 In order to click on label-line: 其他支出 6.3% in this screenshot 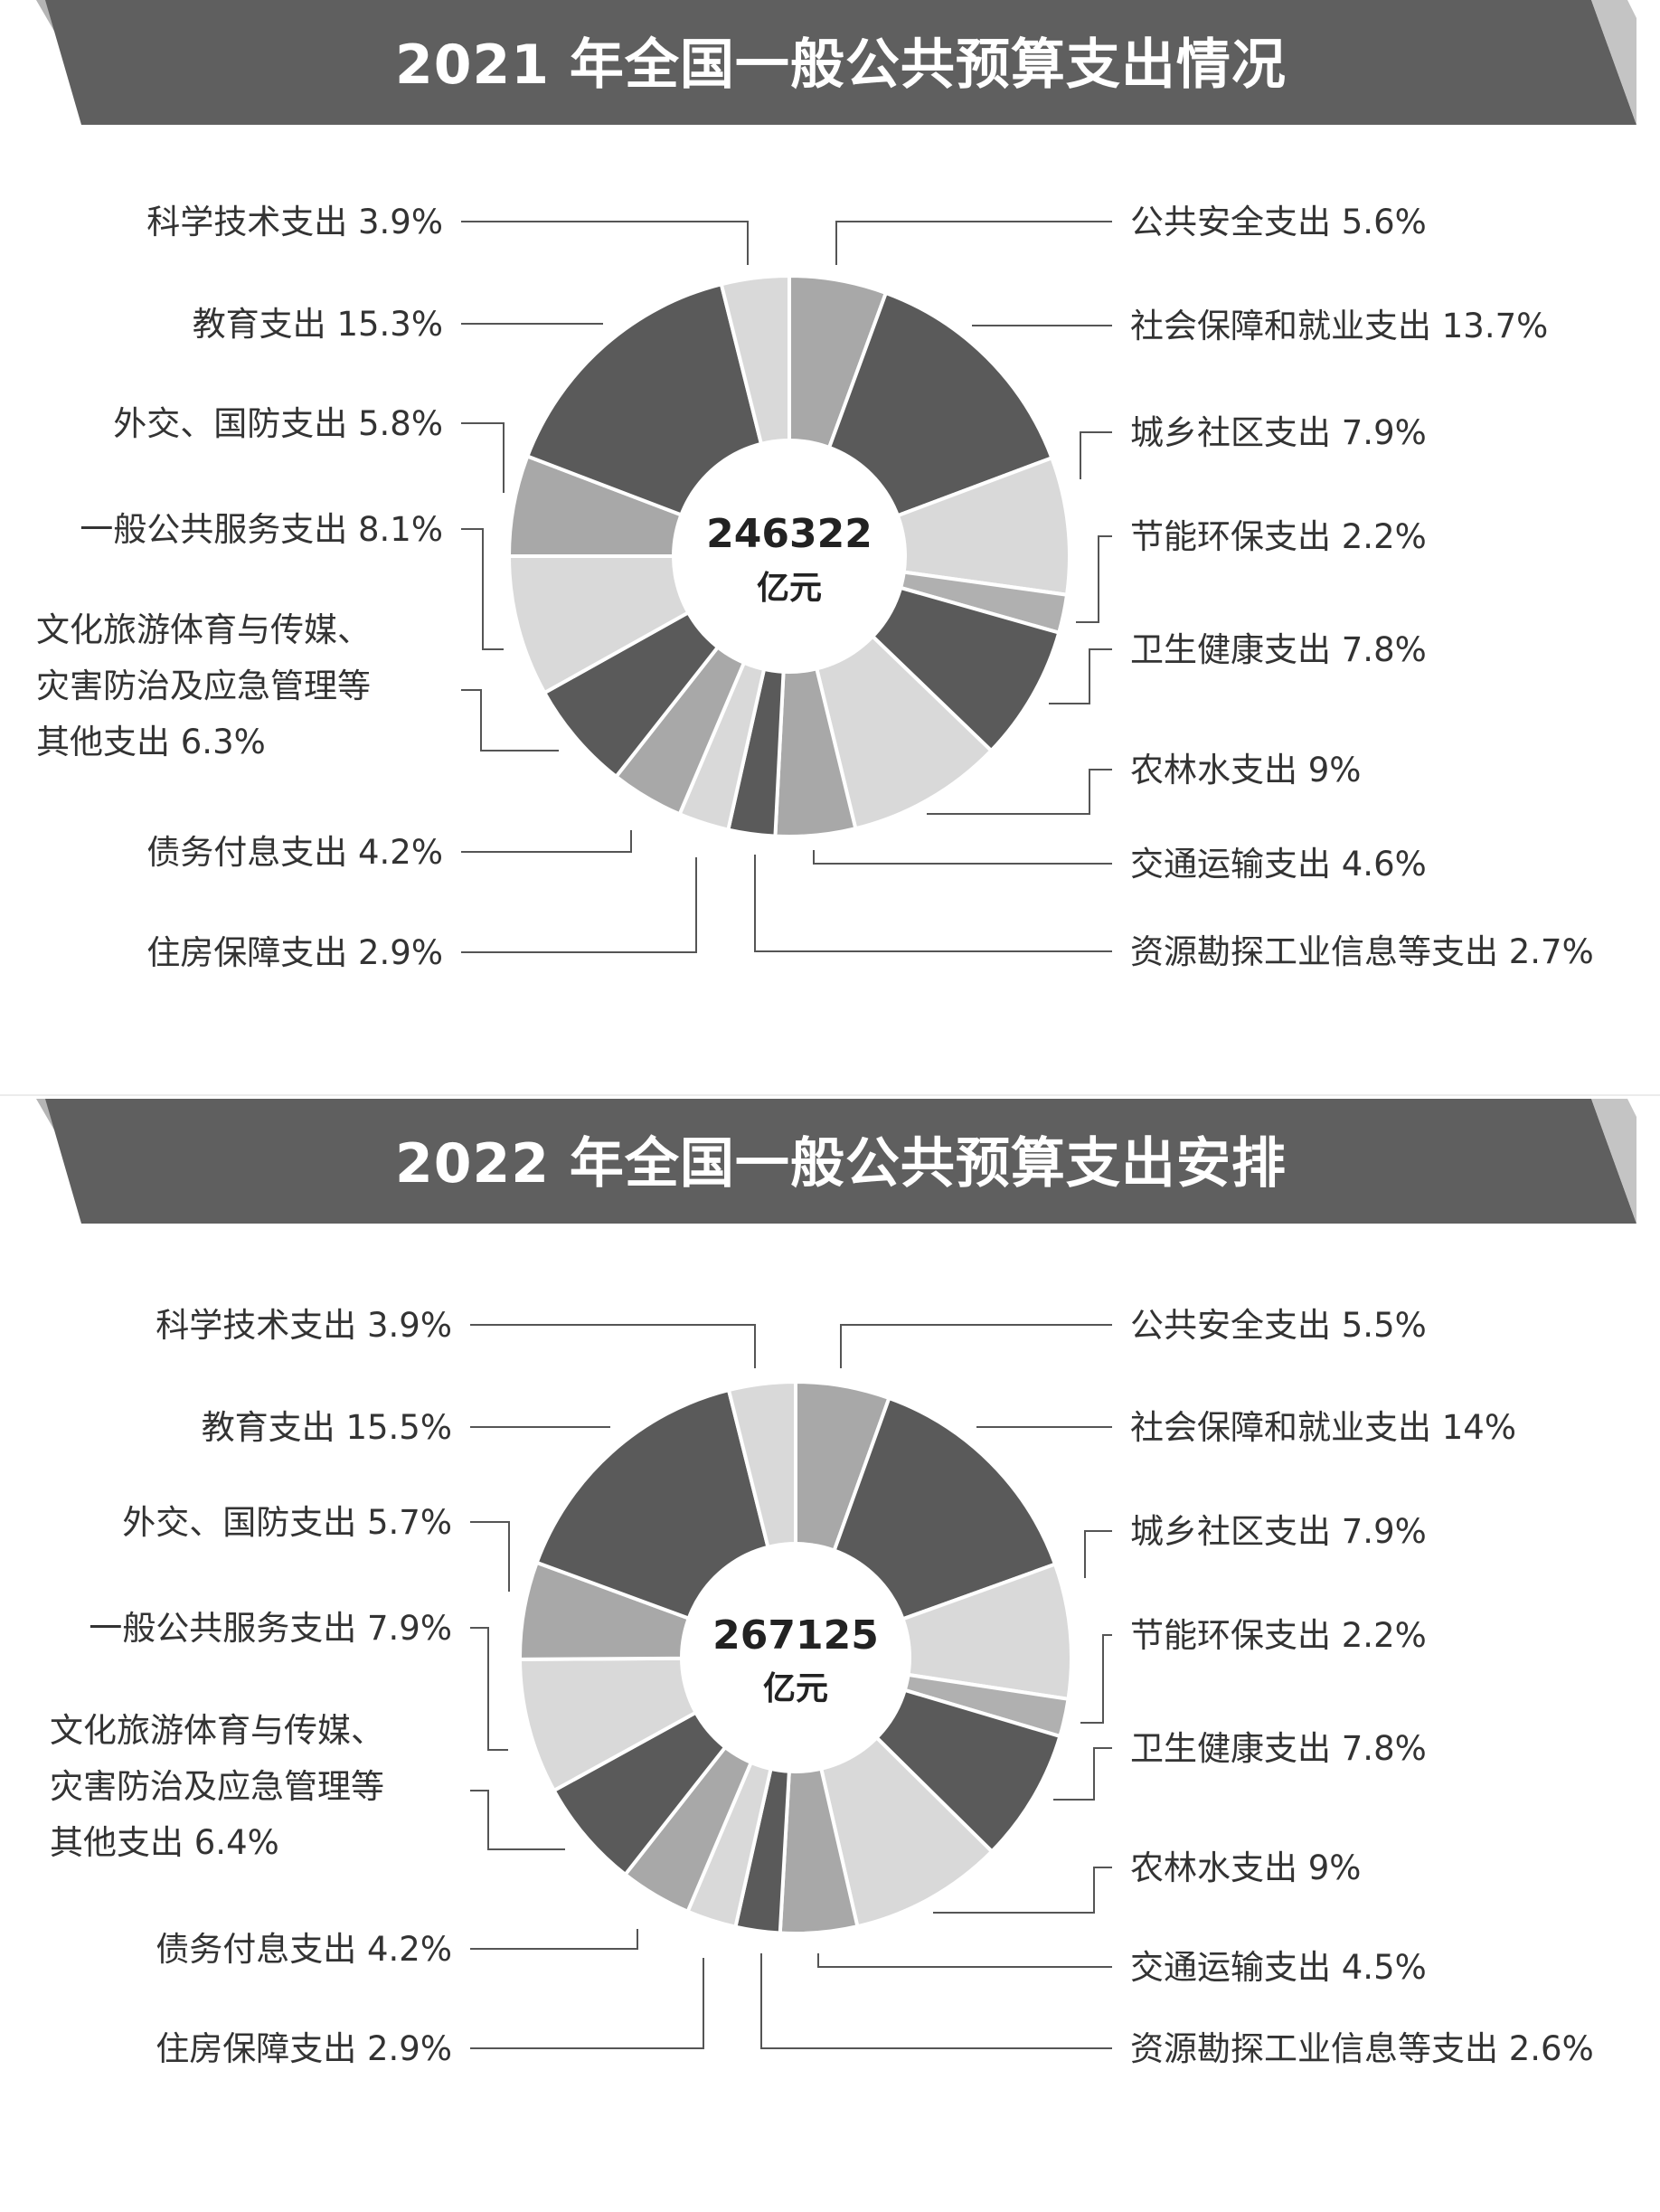, I will do `click(151, 742)`.